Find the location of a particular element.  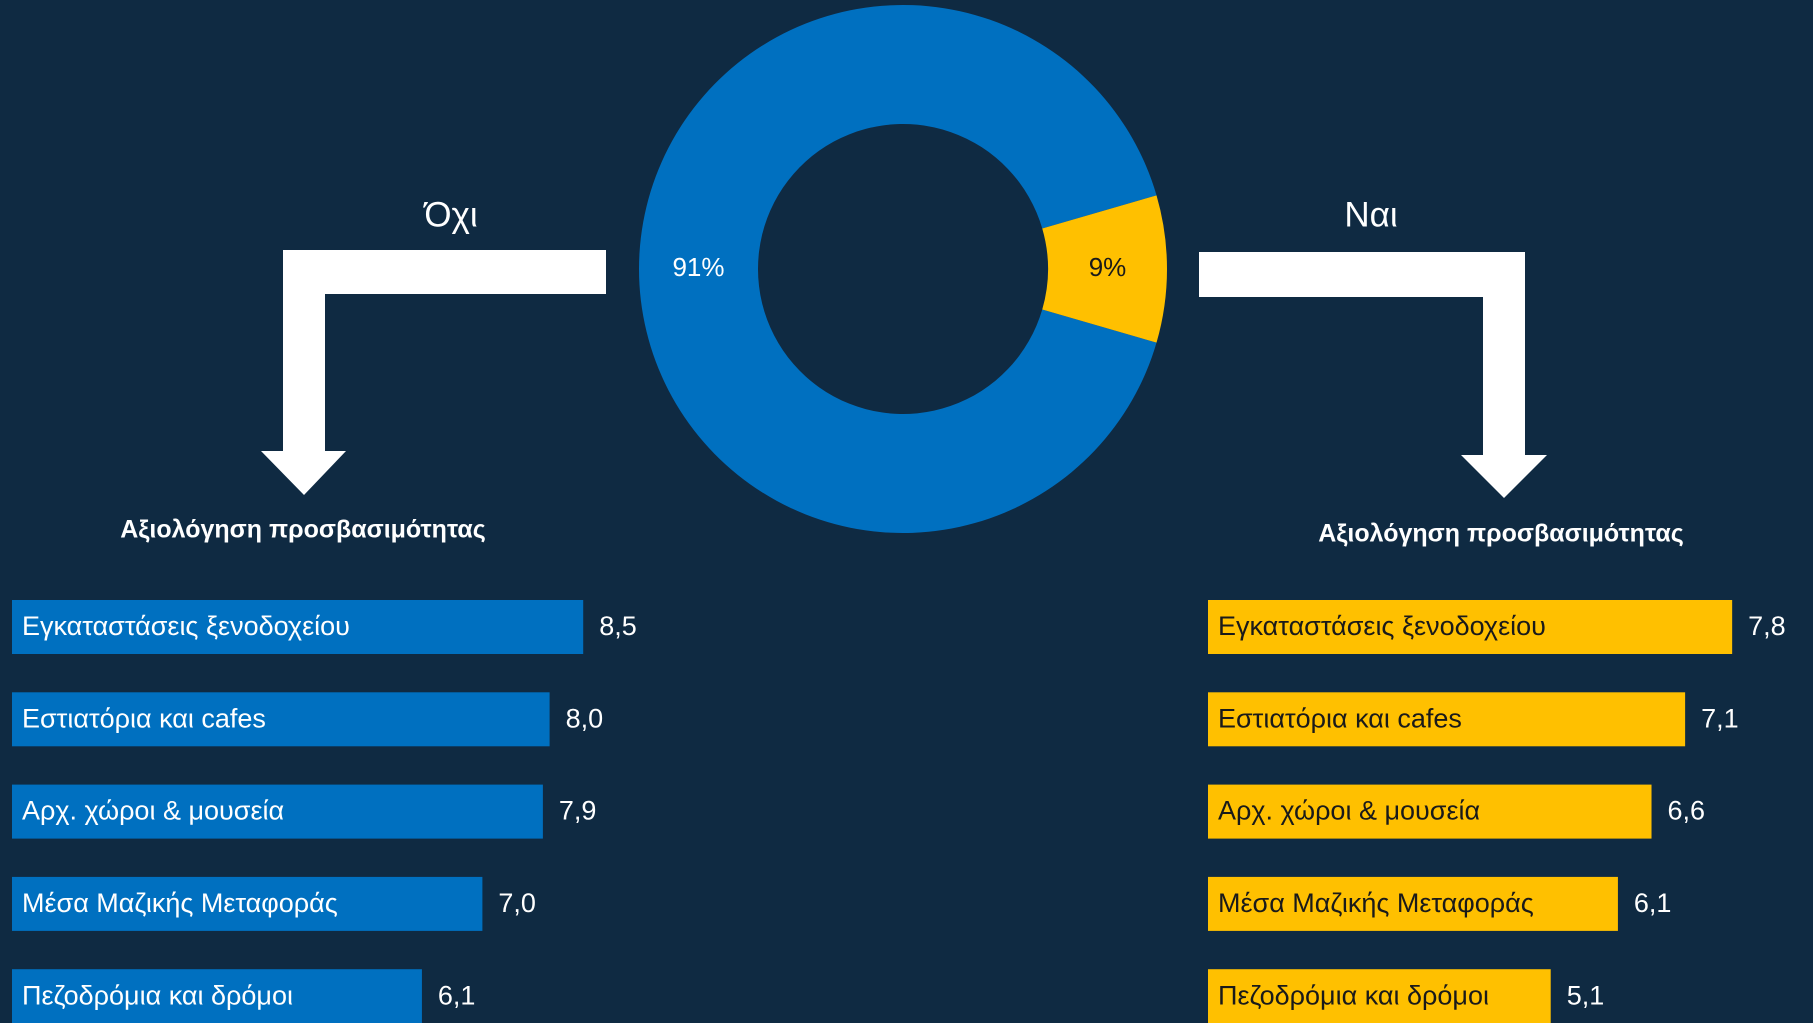

value-label: 6,6 is located at coordinates (1687, 811).